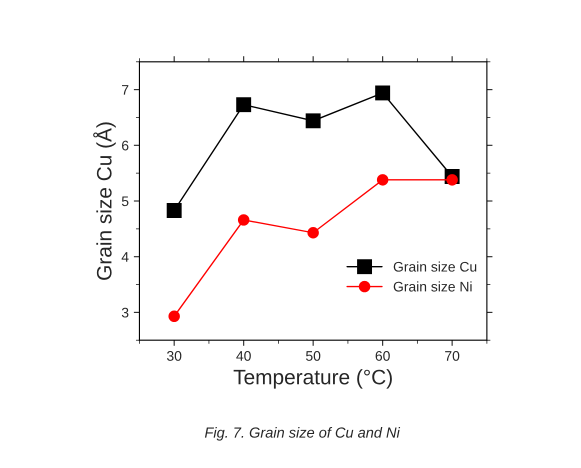  Describe the element at coordinates (125, 145) in the screenshot. I see `y-tick-label: 6` at that location.